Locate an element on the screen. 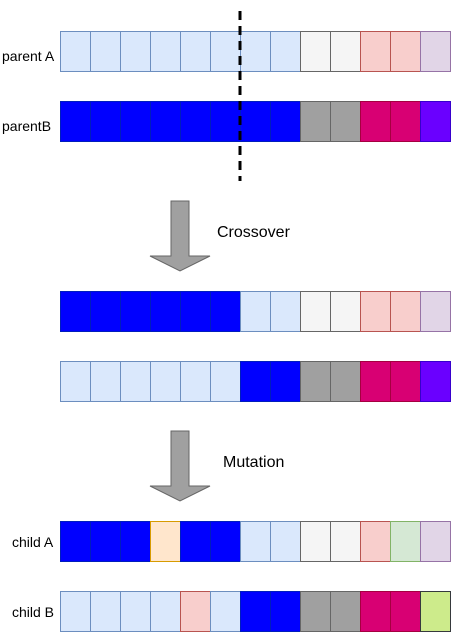 This screenshot has width=451, height=632. crossover-a-chromosome is located at coordinates (255, 311).